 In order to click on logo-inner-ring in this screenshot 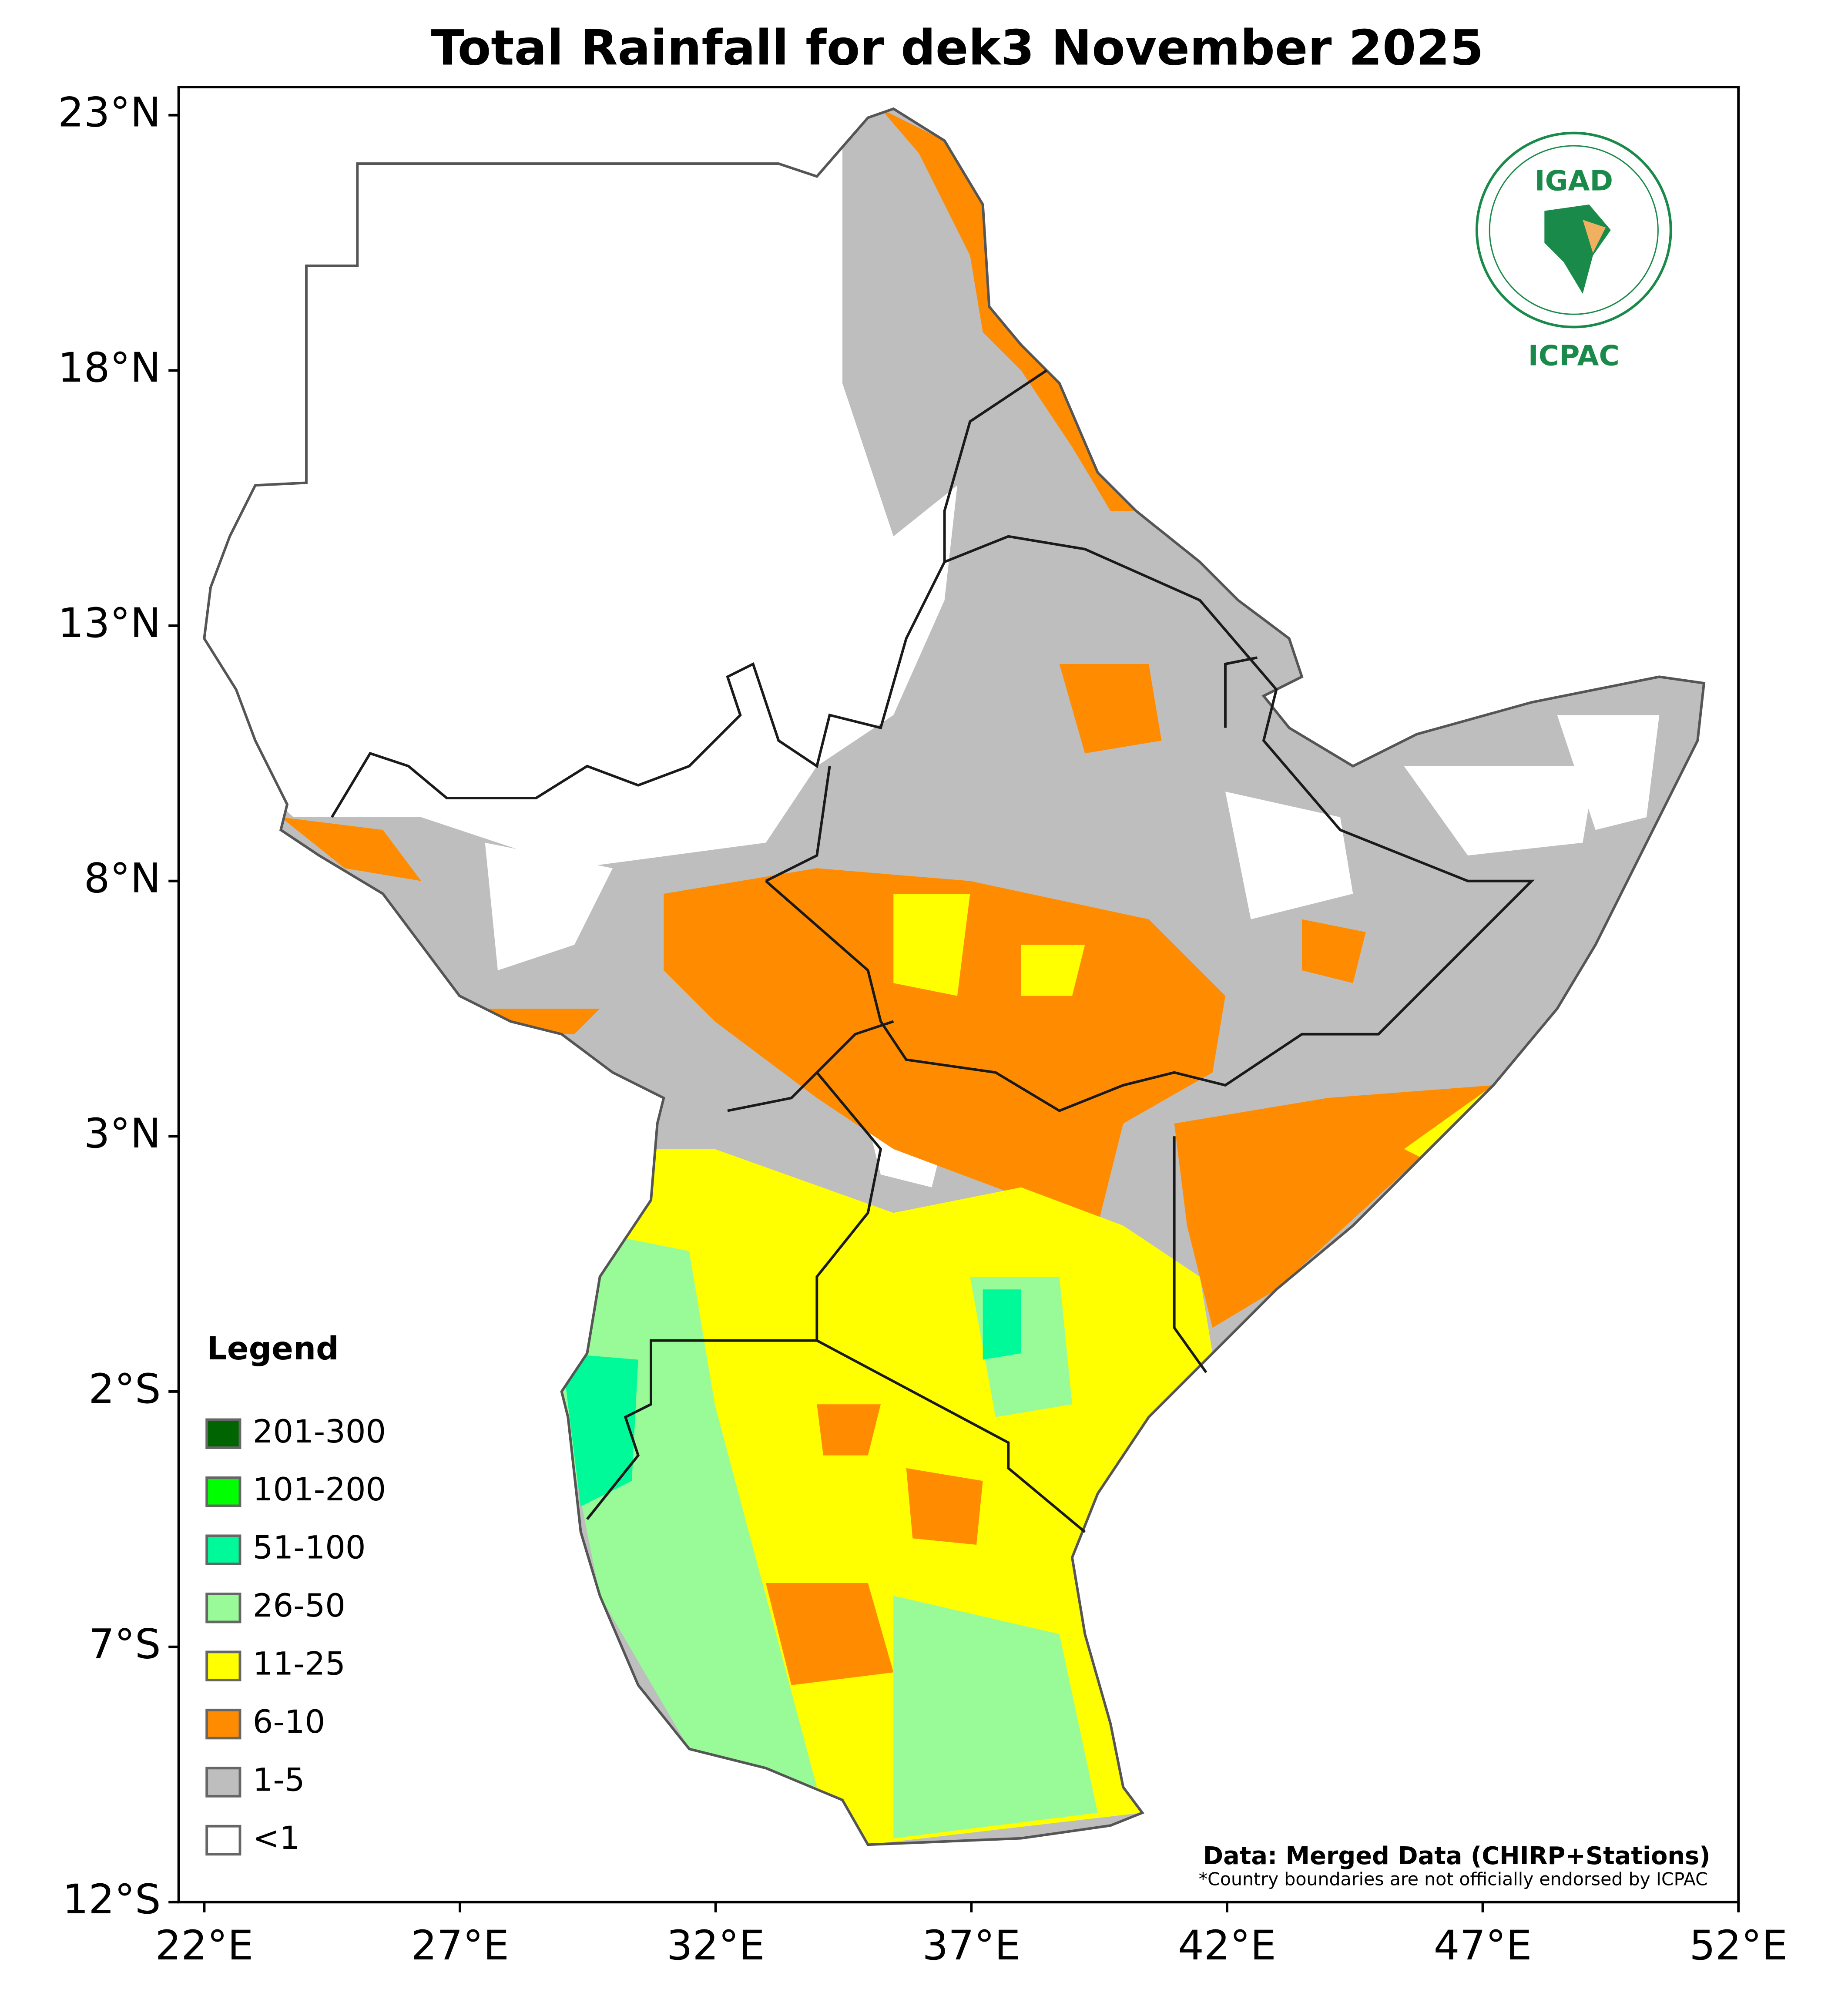, I will do `click(1574, 230)`.